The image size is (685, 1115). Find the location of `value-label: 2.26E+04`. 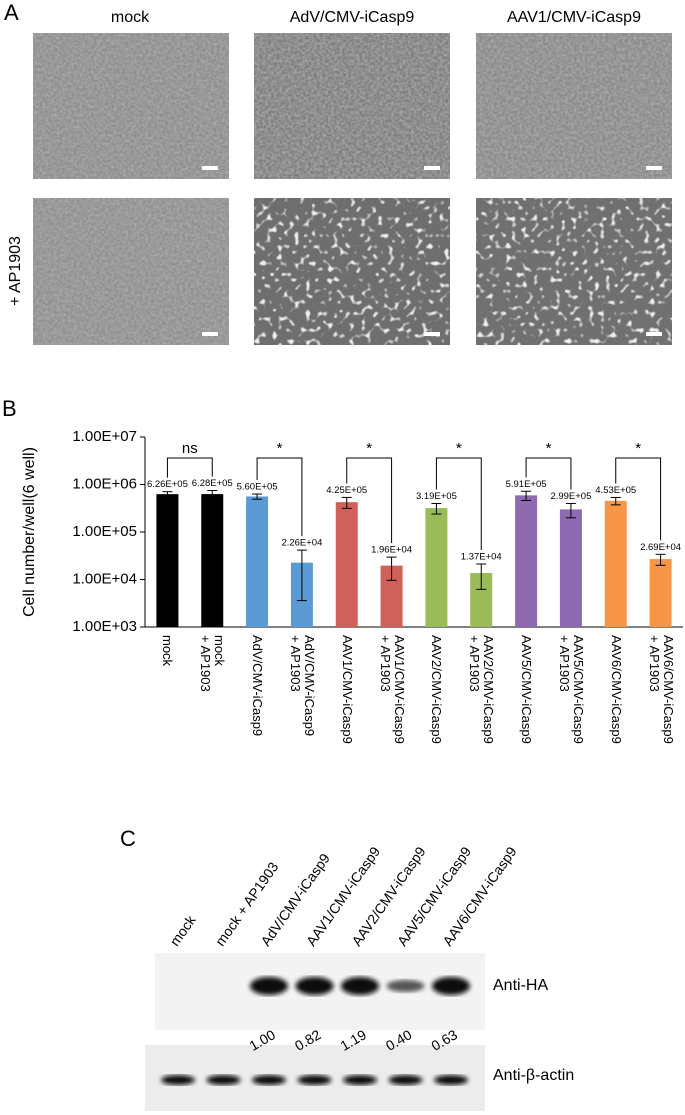

value-label: 2.26E+04 is located at coordinates (301, 543).